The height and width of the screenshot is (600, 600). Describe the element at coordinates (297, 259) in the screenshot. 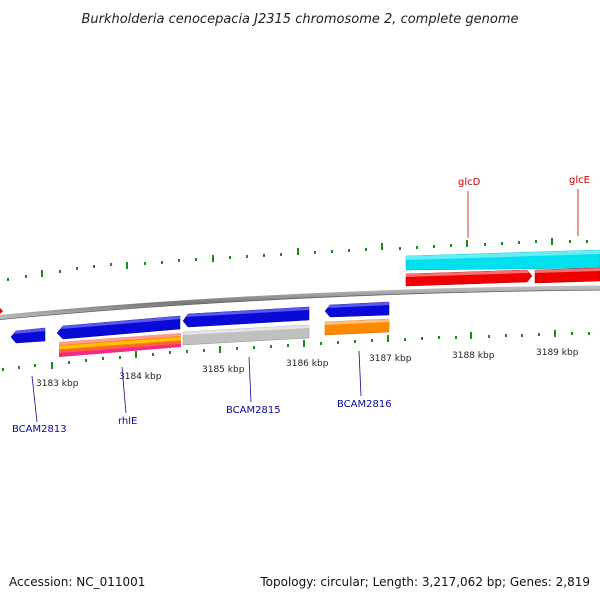

I see `outer-tick-ring` at that location.